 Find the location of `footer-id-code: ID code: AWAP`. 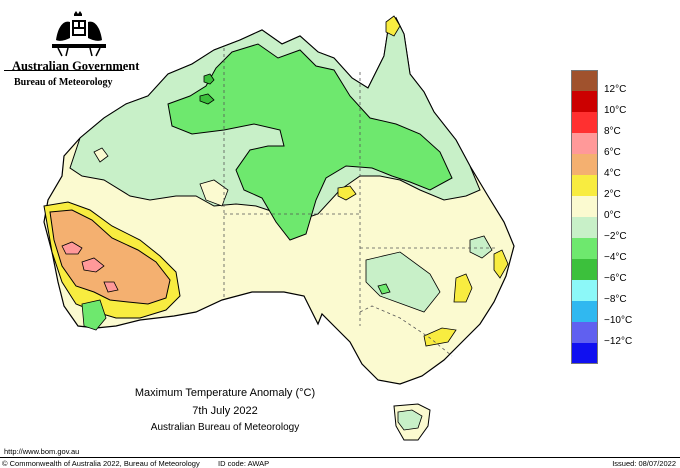

footer-id-code: ID code: AWAP is located at coordinates (244, 463).